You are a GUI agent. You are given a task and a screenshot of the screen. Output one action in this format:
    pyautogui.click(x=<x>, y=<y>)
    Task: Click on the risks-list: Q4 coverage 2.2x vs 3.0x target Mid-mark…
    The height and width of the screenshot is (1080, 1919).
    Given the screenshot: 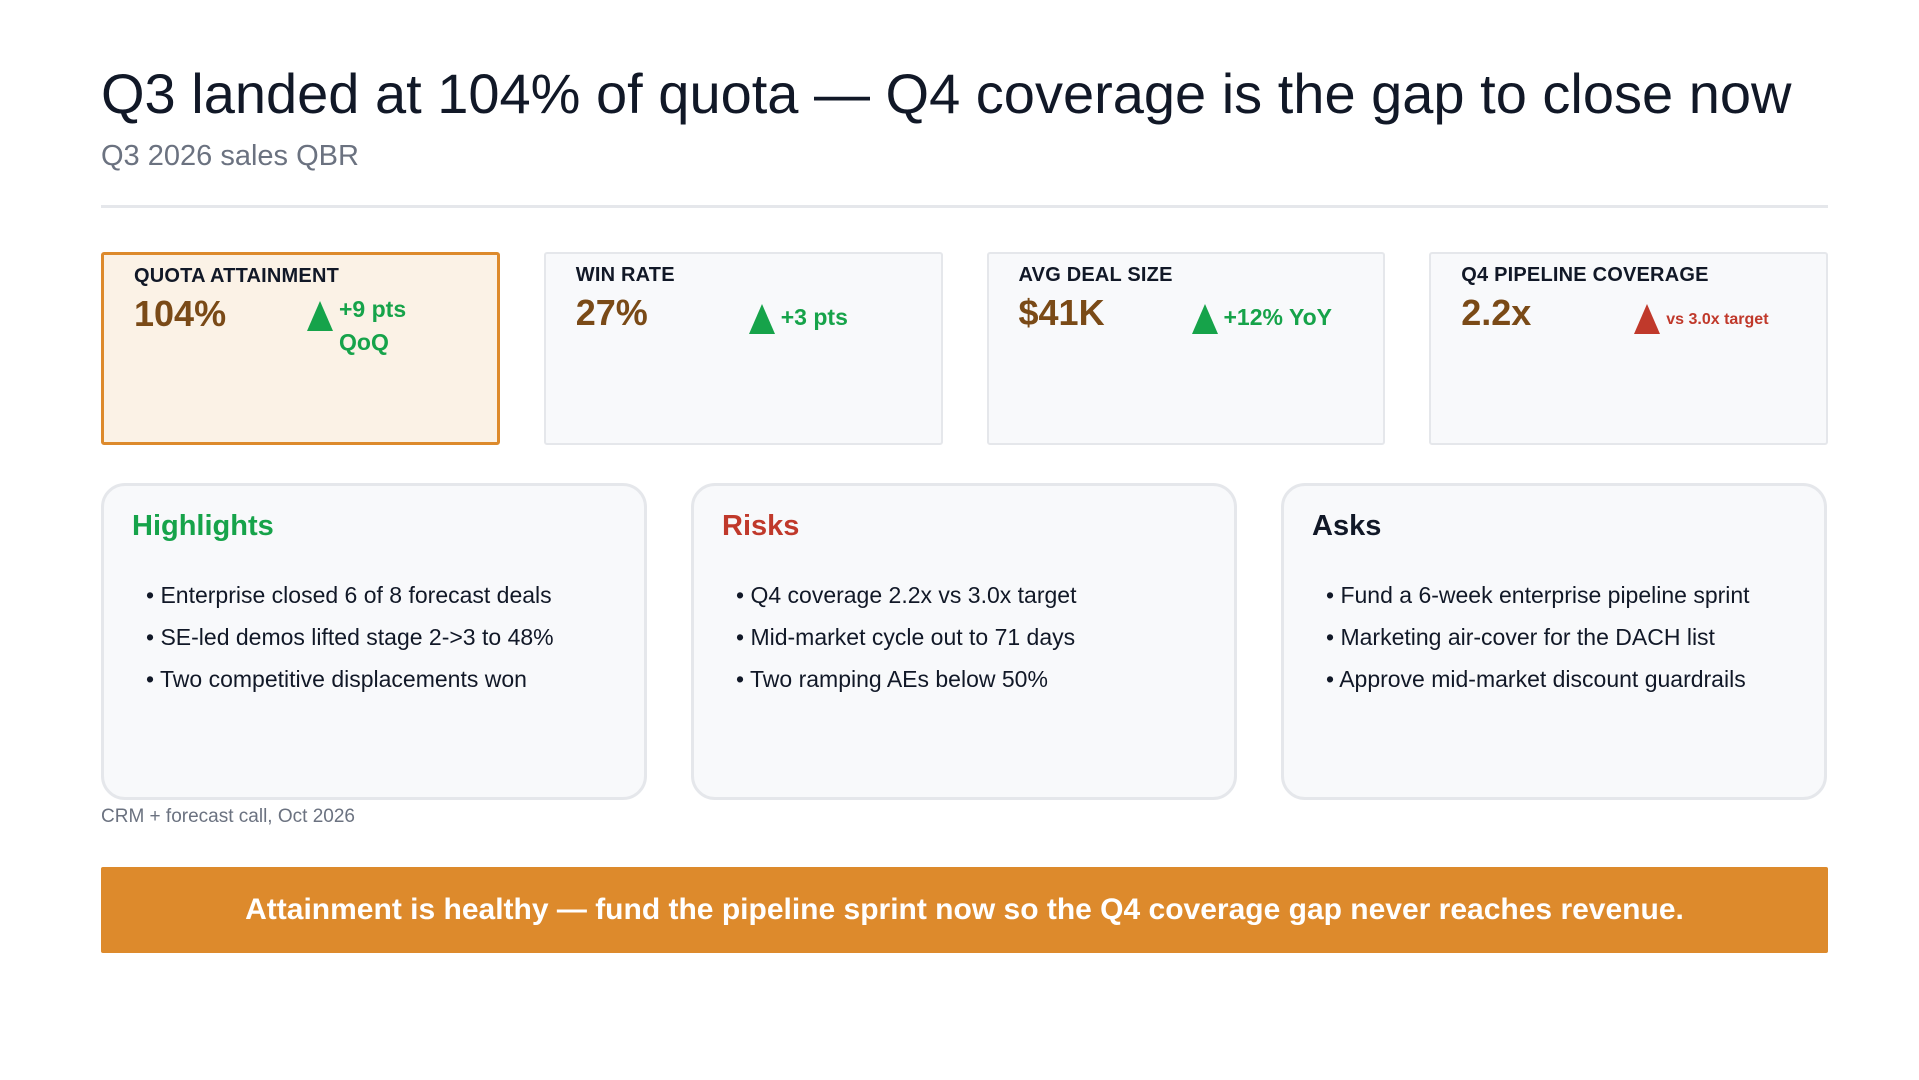 What is the action you would take?
    pyautogui.click(x=971, y=637)
    